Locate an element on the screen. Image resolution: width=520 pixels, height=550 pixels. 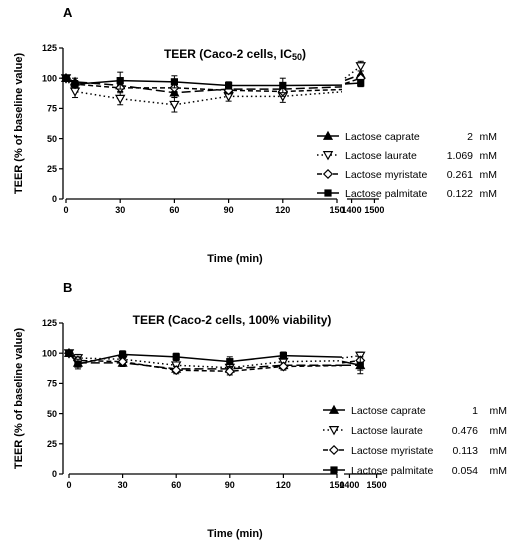
series-lactose-laurate is located at coordinates (213, 86).